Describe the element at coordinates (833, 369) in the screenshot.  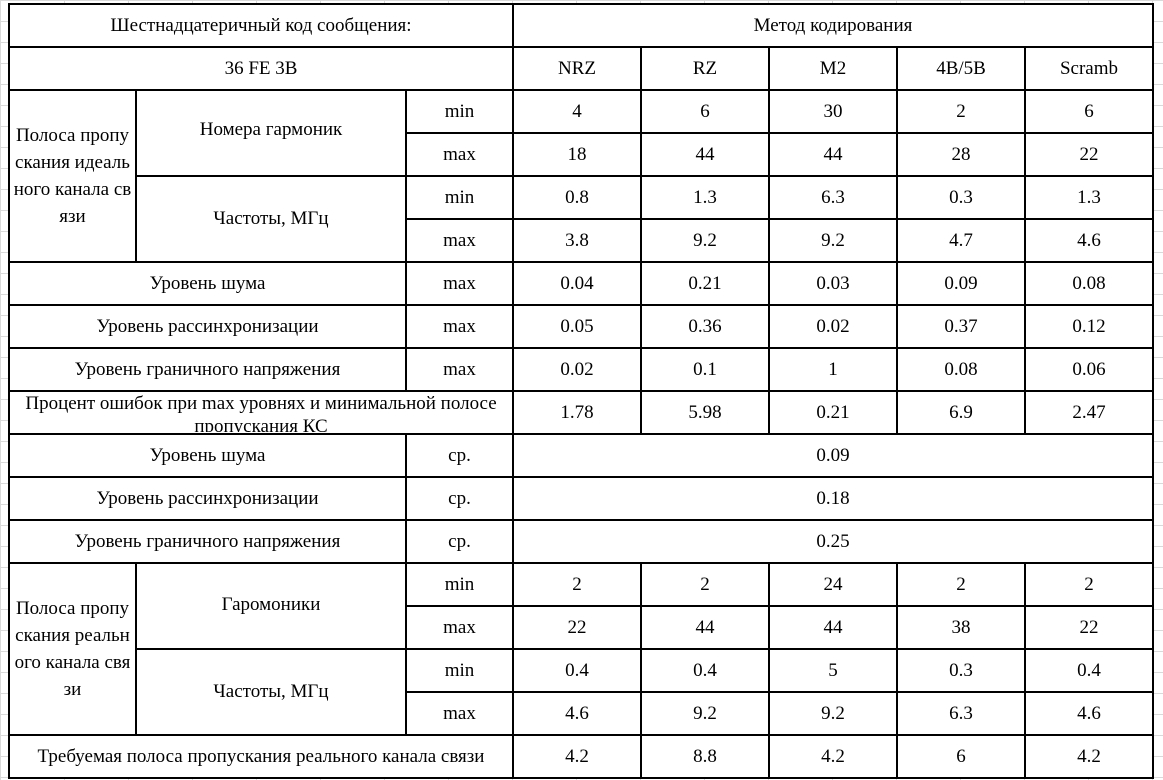
I see `value-cell: 1` at that location.